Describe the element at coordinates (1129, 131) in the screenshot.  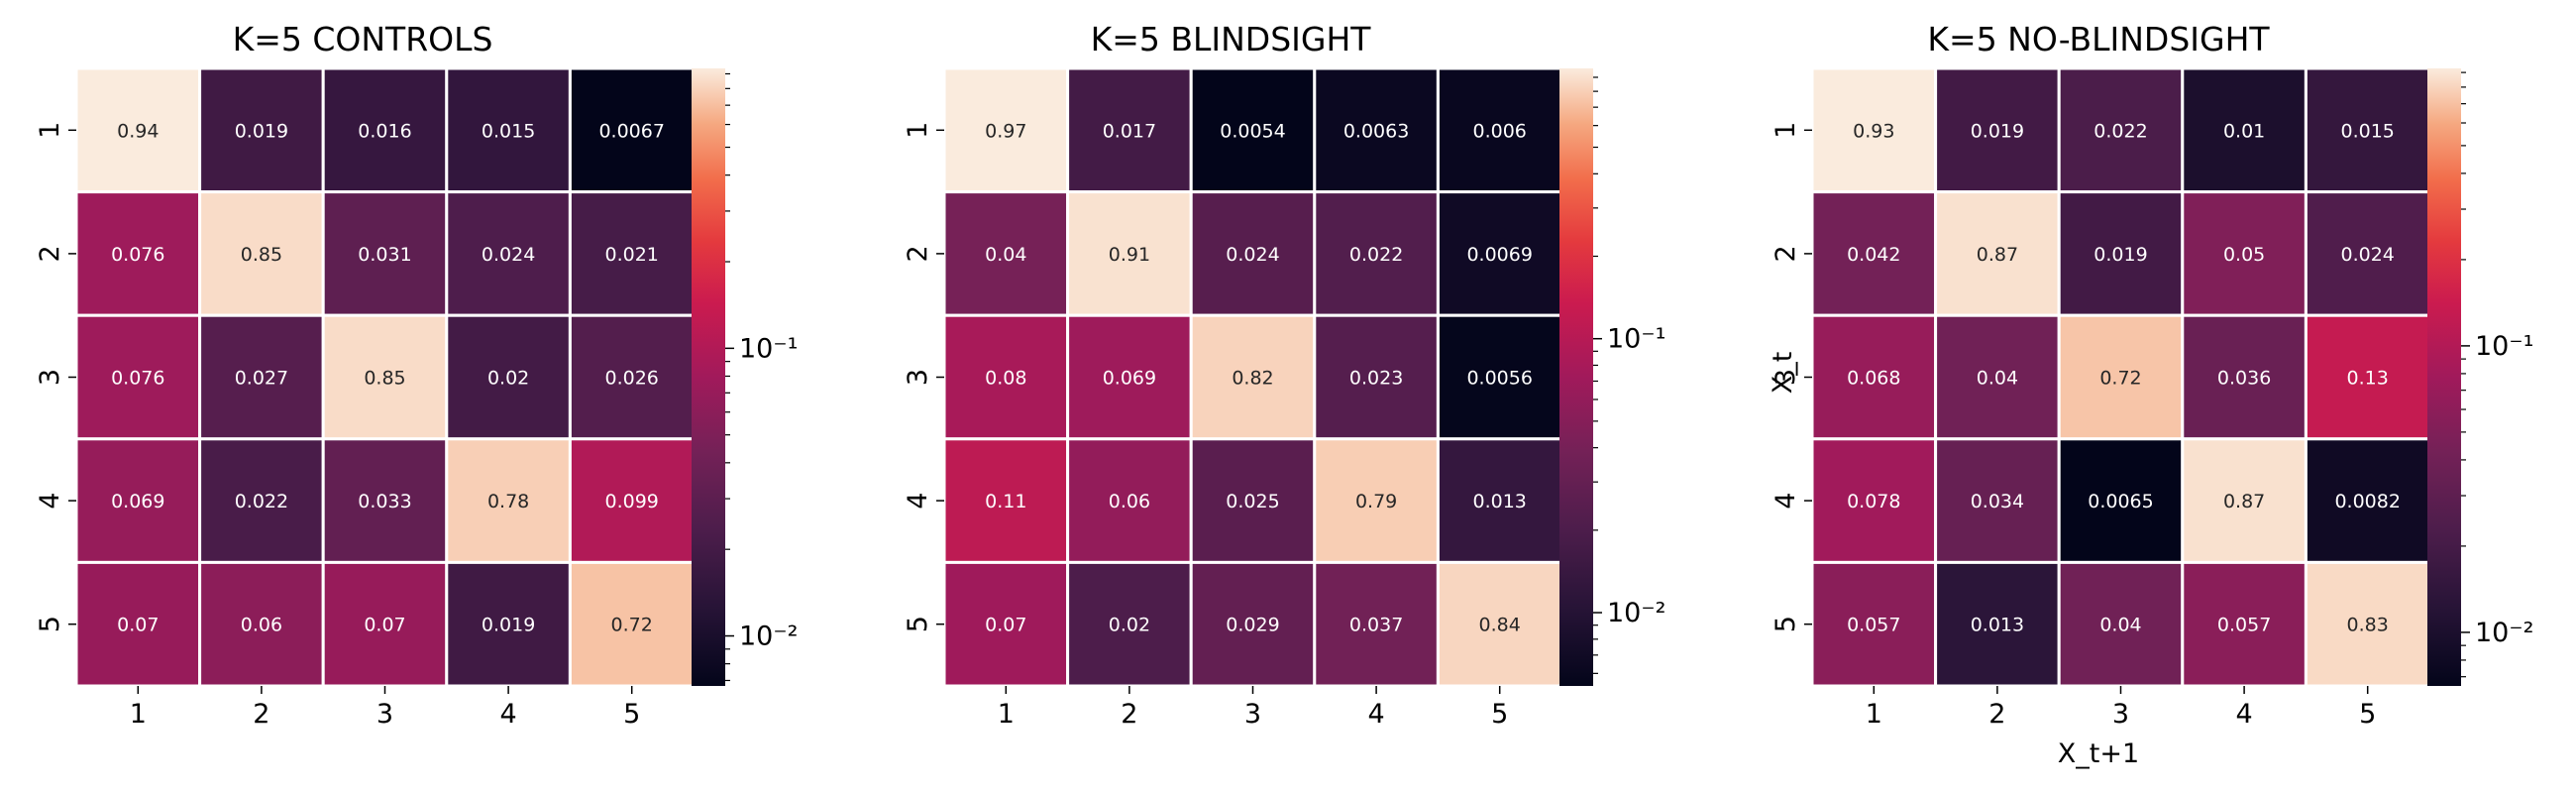
I see `cell-value-label: 0.017` at that location.